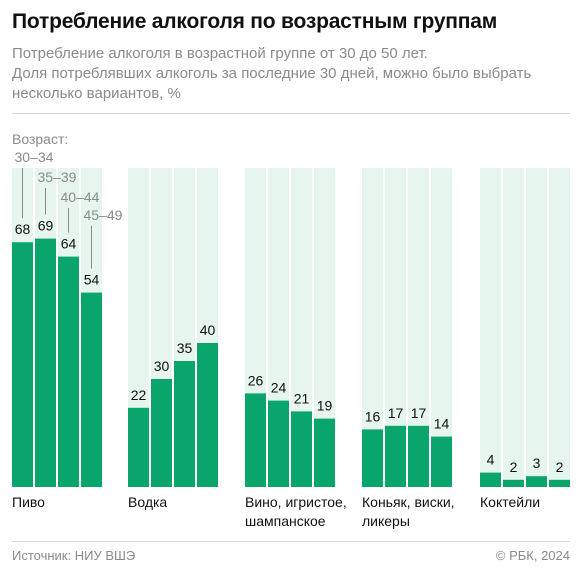 Image resolution: width=582 pixels, height=571 pixels. What do you see at coordinates (208, 330) in the screenshot?
I see `bar-value-label: 40` at bounding box center [208, 330].